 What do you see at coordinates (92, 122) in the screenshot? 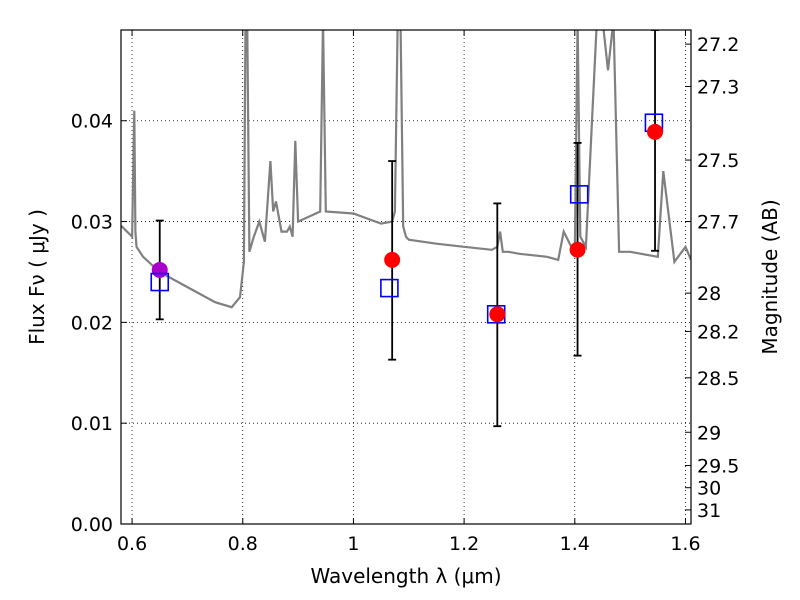
I see `y-tick-label-4: 0.04` at bounding box center [92, 122].